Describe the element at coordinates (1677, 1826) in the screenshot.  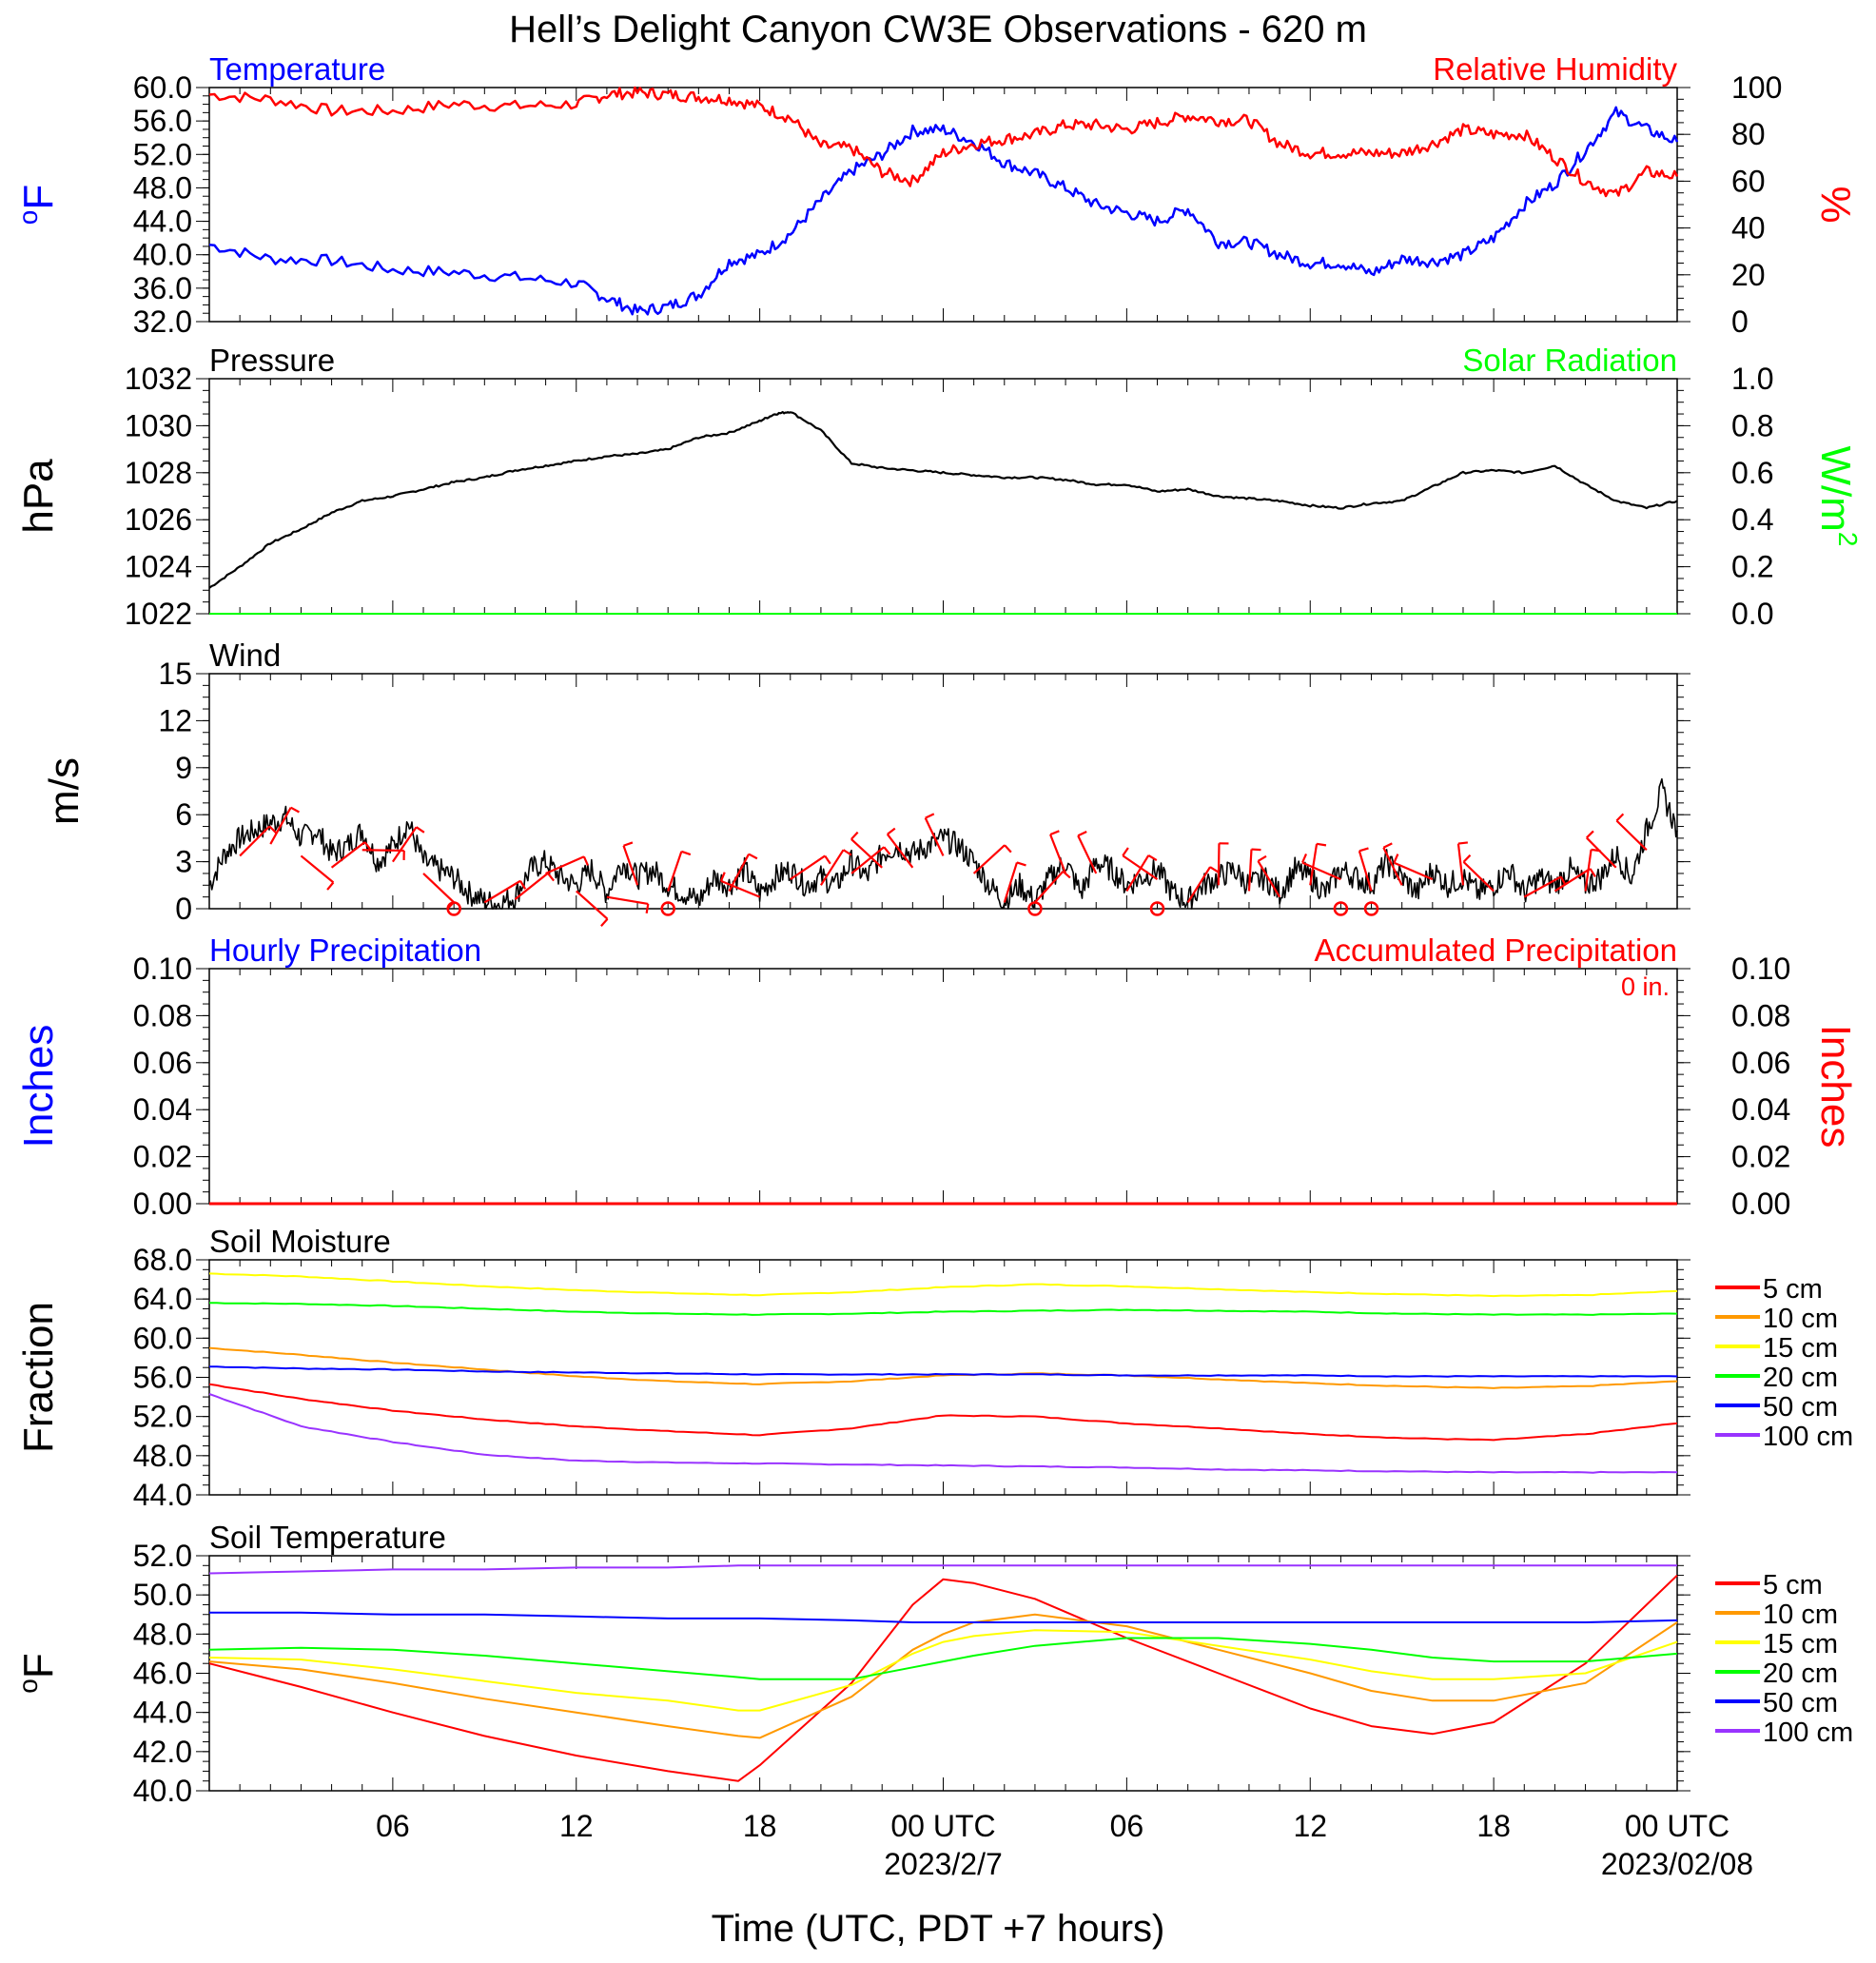
I see `x-tick-label: 00 UTC` at that location.